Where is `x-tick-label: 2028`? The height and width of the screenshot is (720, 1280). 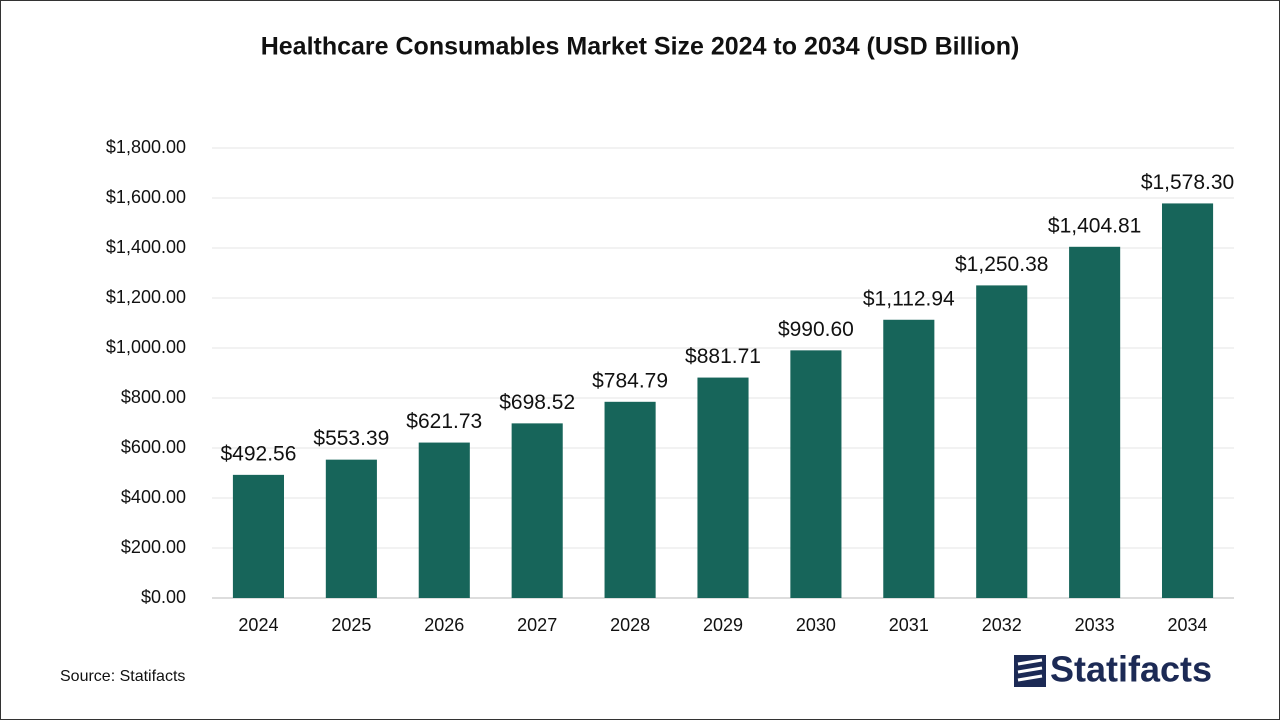 x-tick-label: 2028 is located at coordinates (630, 625).